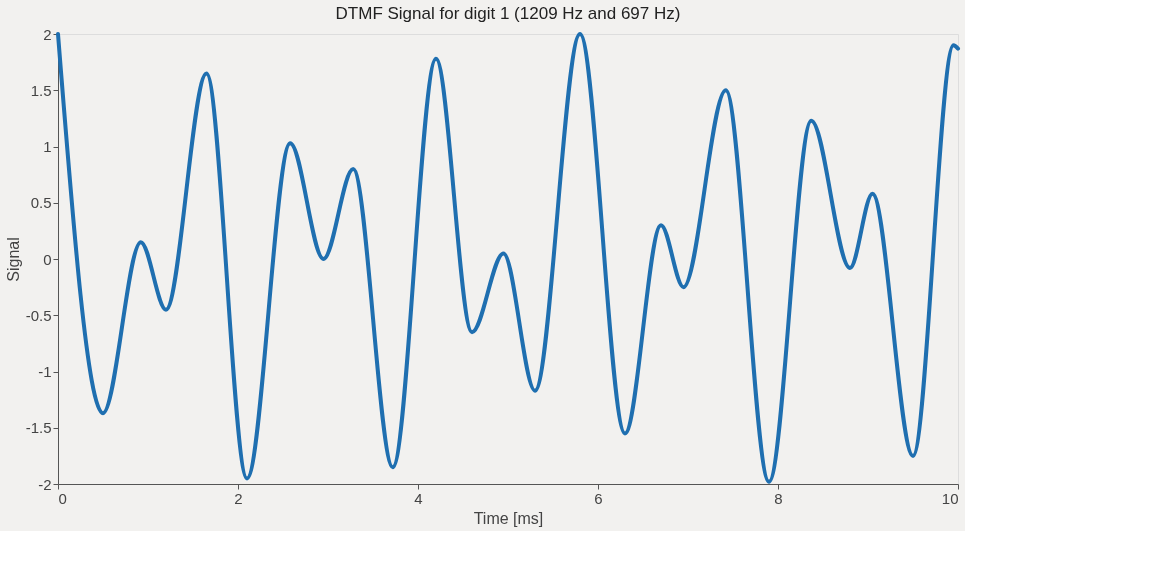 The image size is (1152, 588). I want to click on x-tick-label: 2, so click(238, 498).